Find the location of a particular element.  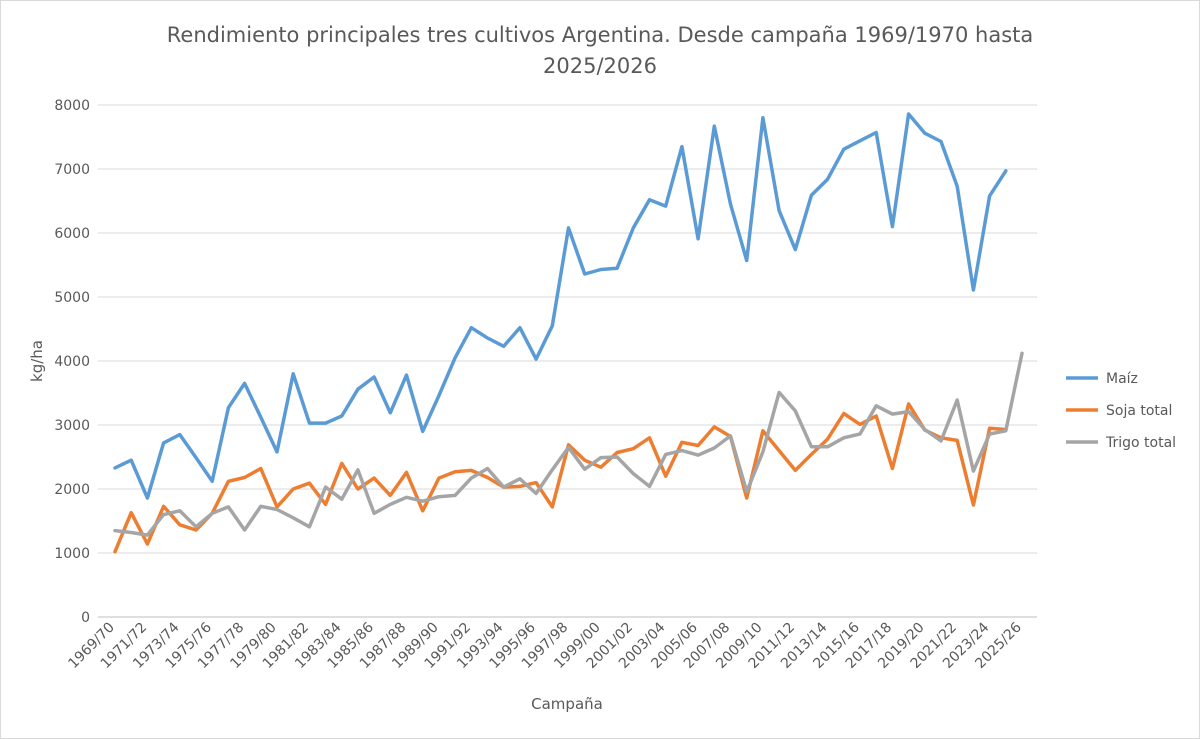

y-tick-label: 2000 is located at coordinates (72, 490).